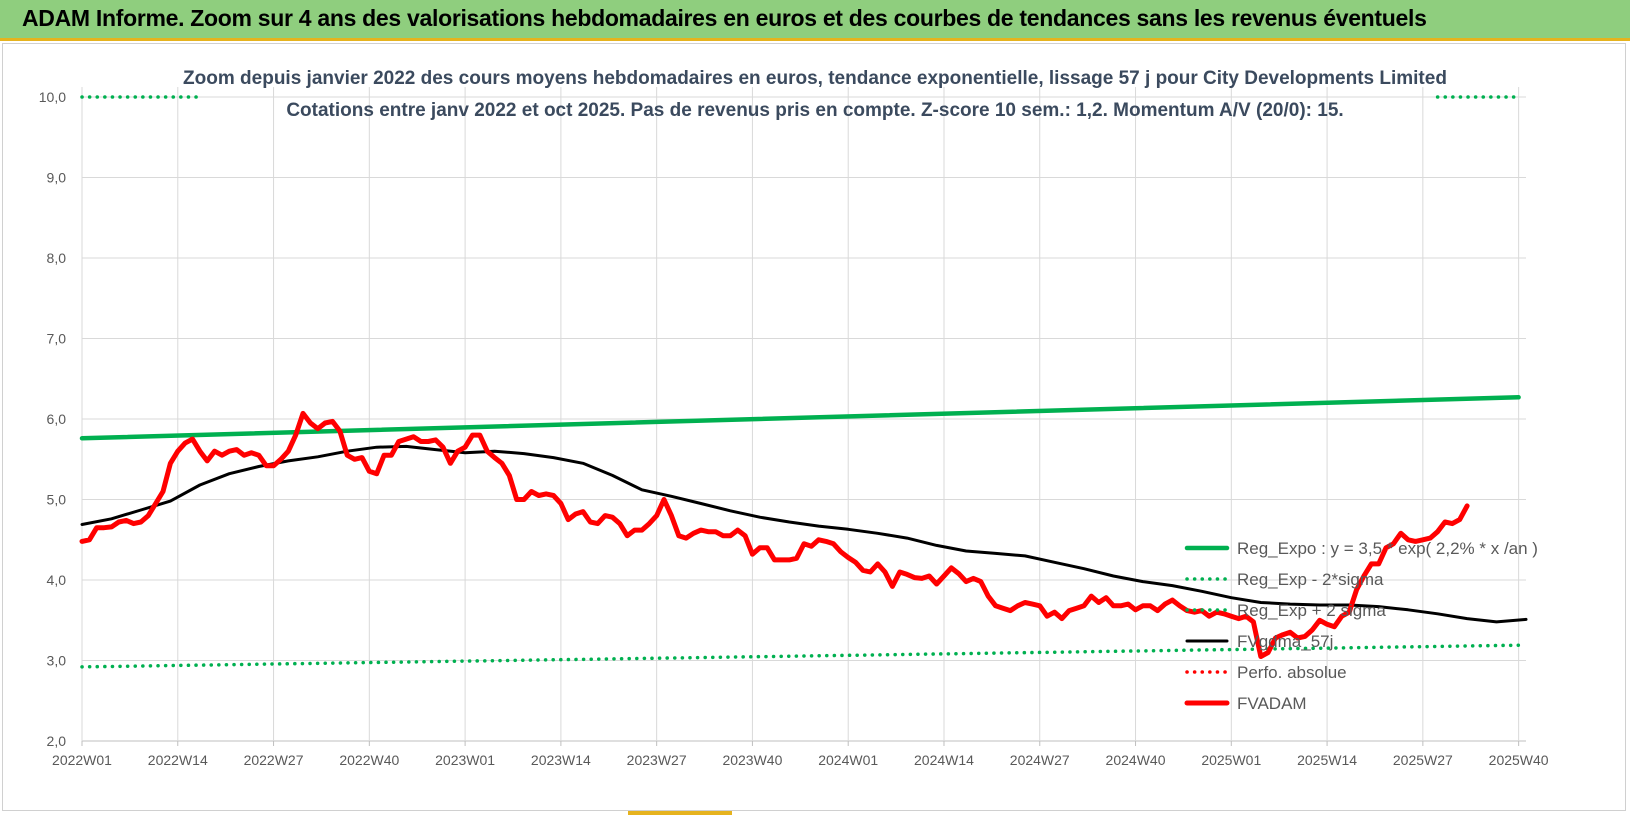  Describe the element at coordinates (57, 178) in the screenshot. I see `y-tick-label: 9,0` at that location.